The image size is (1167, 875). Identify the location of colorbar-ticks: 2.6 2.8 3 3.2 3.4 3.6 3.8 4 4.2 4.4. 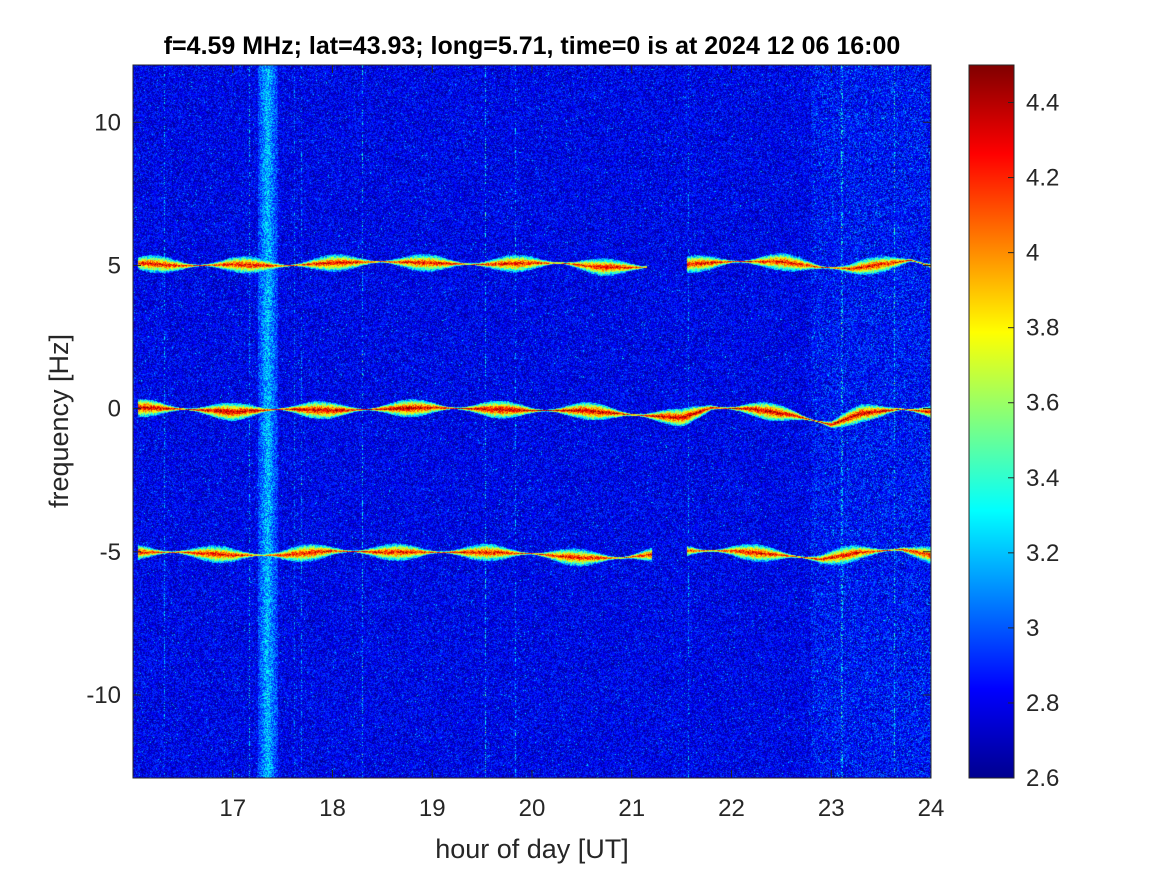
(1033, 441).